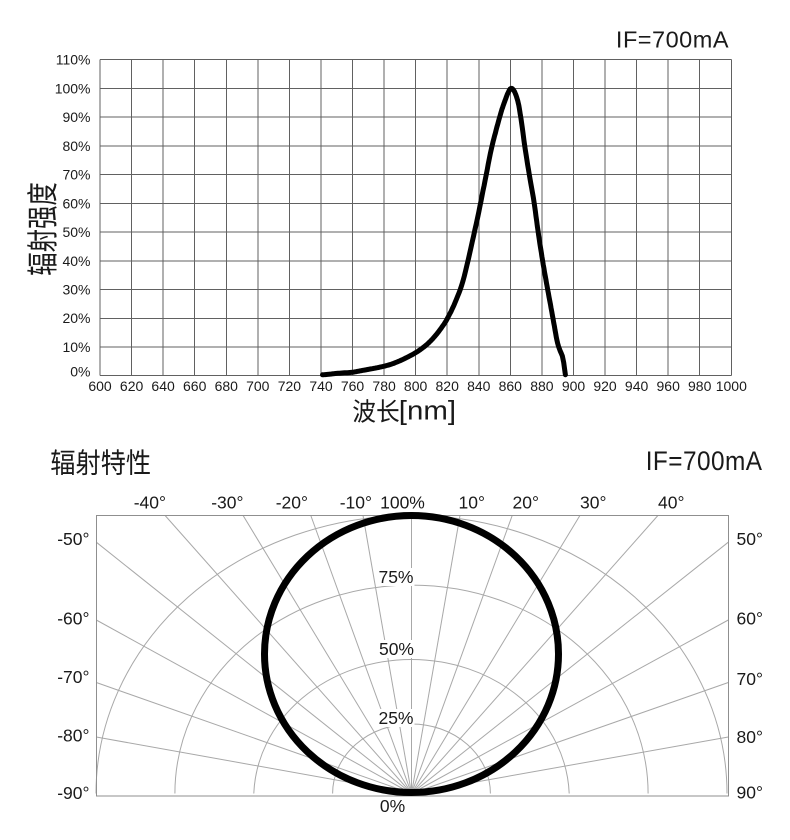 The height and width of the screenshot is (840, 790). What do you see at coordinates (731, 386) in the screenshot?
I see `svg-text: 1000` at bounding box center [731, 386].